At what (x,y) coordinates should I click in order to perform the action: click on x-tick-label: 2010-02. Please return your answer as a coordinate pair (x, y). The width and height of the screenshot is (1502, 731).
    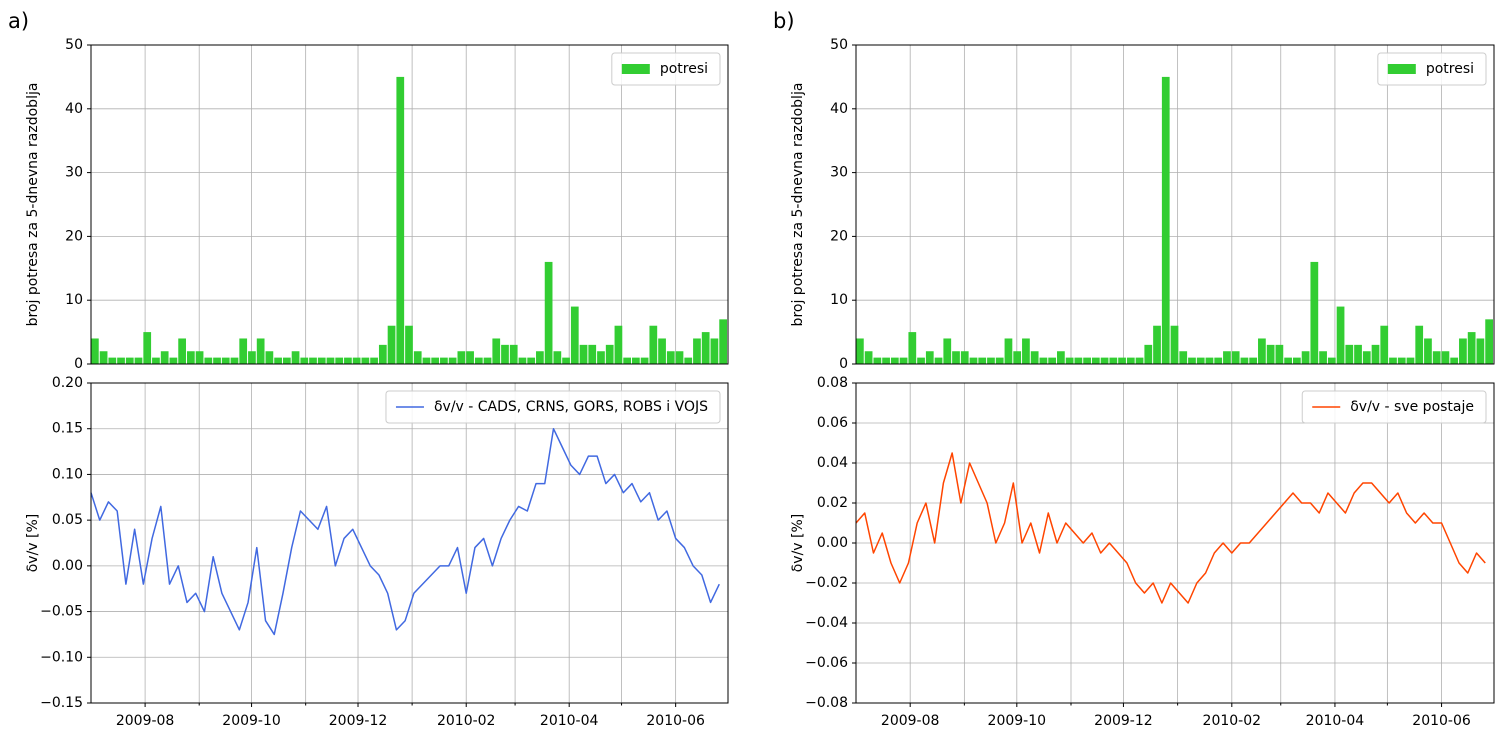
    Looking at the image, I should click on (1232, 721).